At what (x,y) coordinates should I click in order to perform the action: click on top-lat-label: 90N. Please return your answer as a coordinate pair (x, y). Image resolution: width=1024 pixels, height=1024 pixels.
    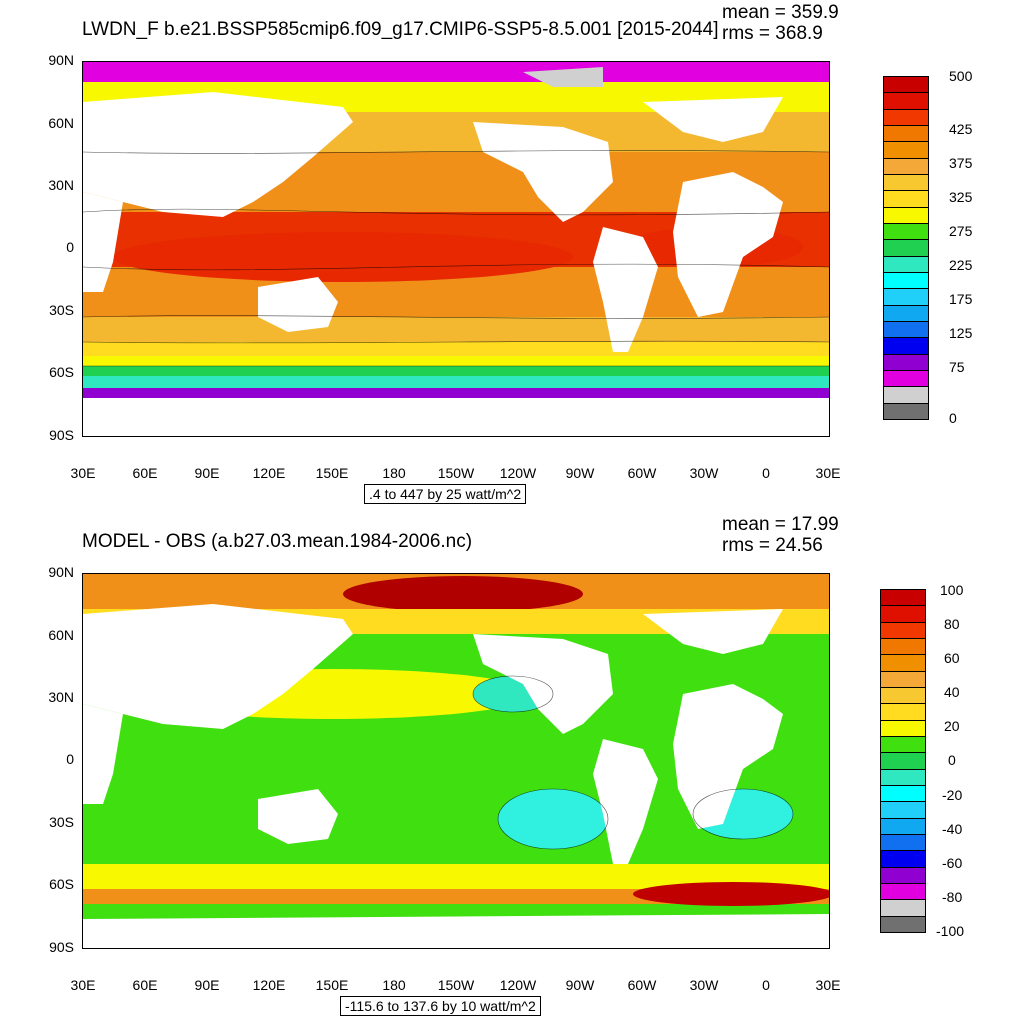
    Looking at the image, I should click on (61, 60).